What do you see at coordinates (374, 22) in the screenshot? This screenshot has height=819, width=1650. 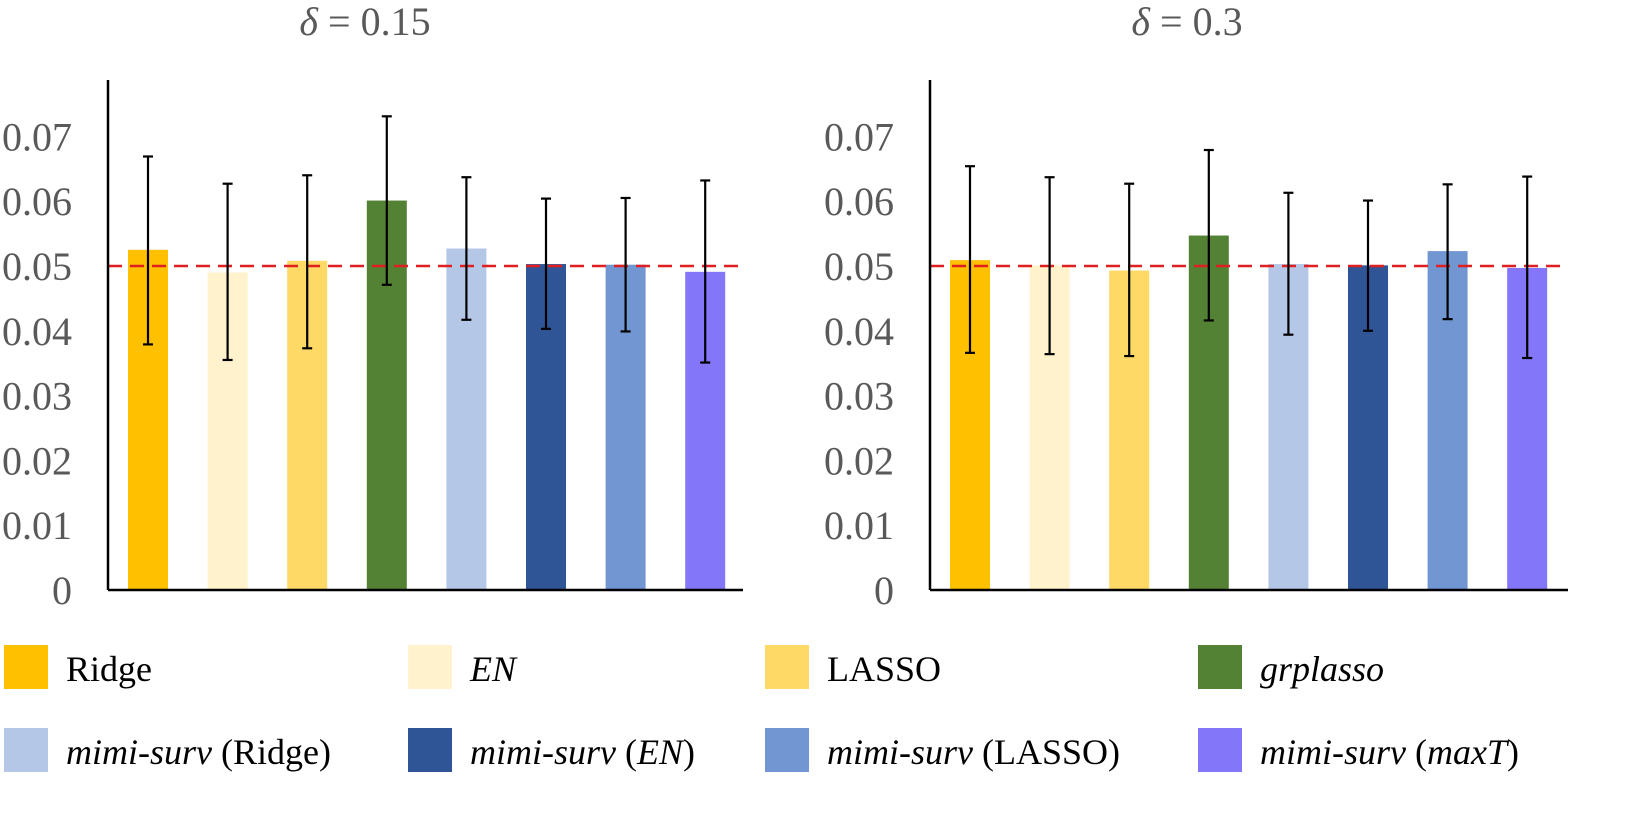 I see `chart-title-value: = 0.15` at bounding box center [374, 22].